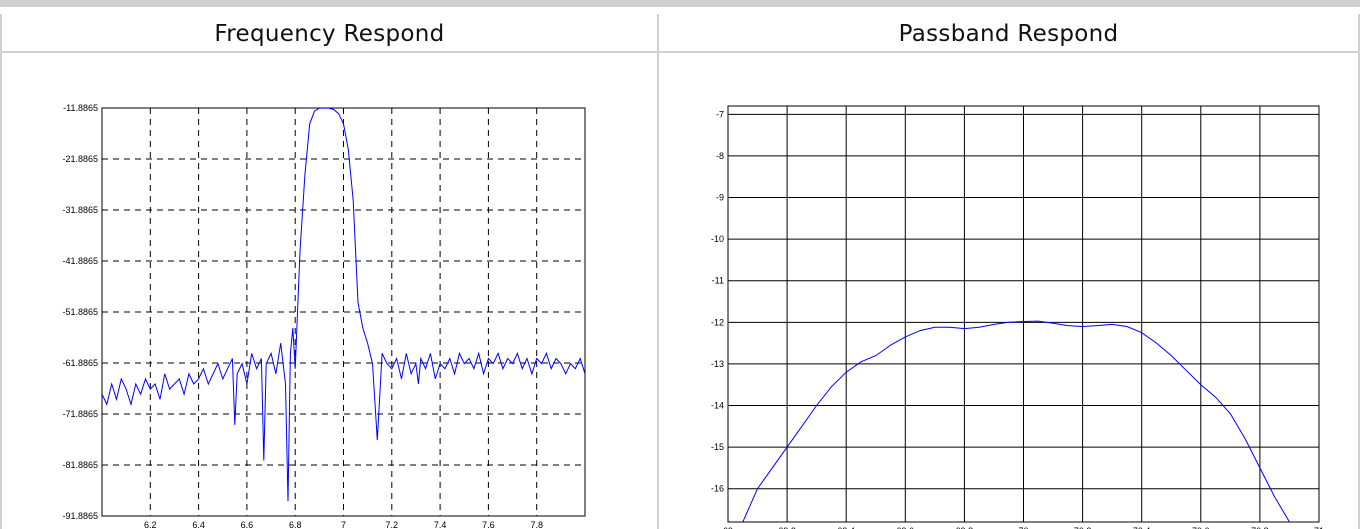 The width and height of the screenshot is (1360, 529). I want to click on y-tick-label: -10, so click(717, 239).